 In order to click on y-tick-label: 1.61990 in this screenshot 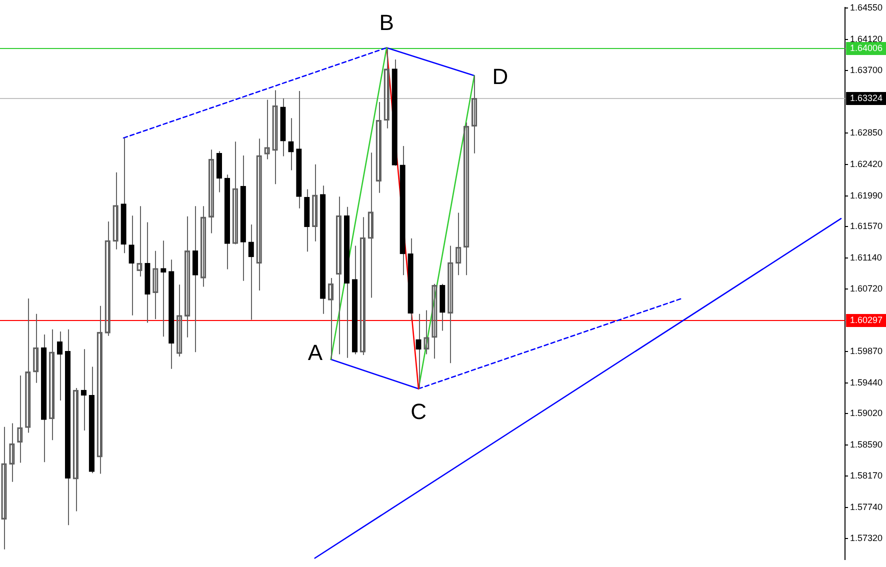, I will do `click(866, 195)`.